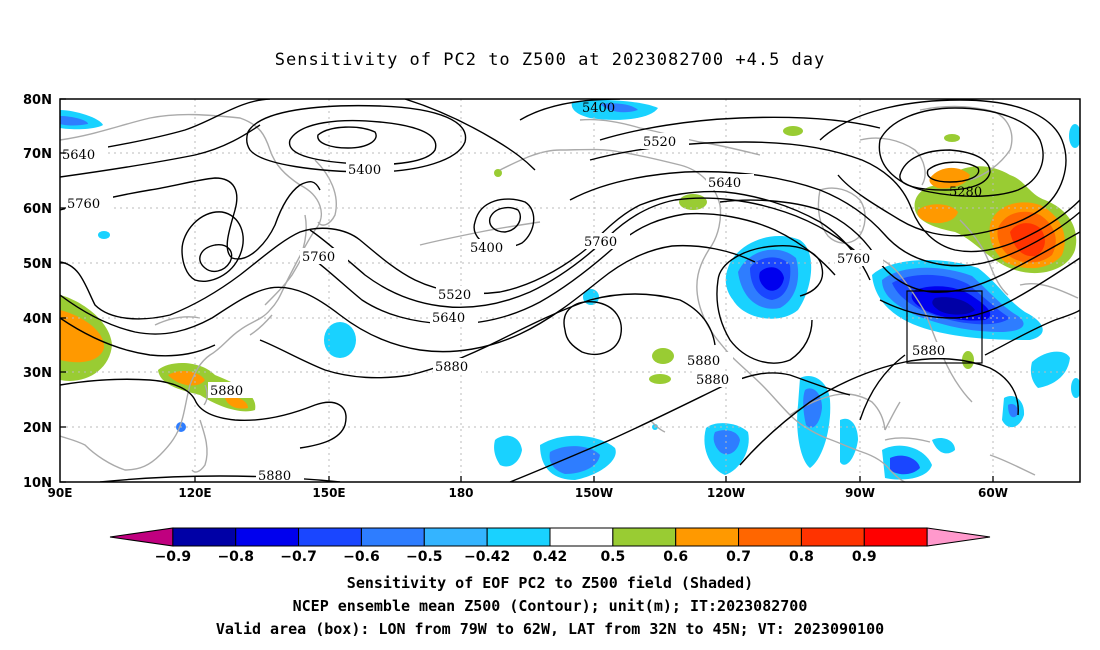 The width and height of the screenshot is (1100, 650). Describe the element at coordinates (37, 154) in the screenshot. I see `lat-label: 70N` at that location.